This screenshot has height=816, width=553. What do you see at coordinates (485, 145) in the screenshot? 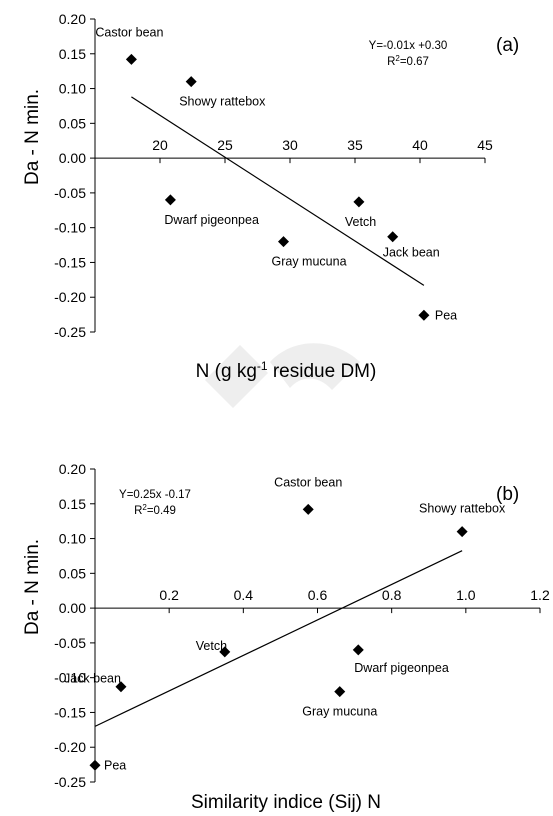
I see `x-tick-label: 45` at bounding box center [485, 145].